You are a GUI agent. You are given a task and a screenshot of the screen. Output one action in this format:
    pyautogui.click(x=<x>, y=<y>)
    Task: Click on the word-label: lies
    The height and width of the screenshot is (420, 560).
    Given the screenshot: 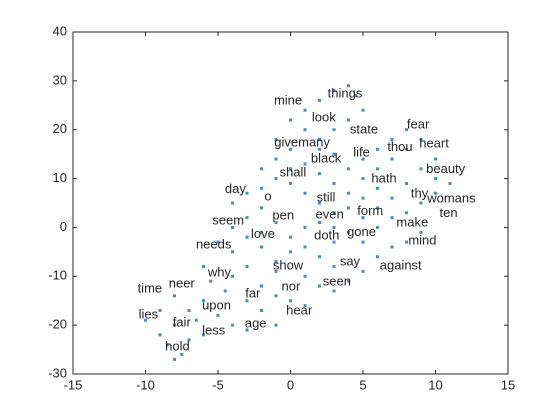 What is the action you would take?
    pyautogui.click(x=149, y=313)
    